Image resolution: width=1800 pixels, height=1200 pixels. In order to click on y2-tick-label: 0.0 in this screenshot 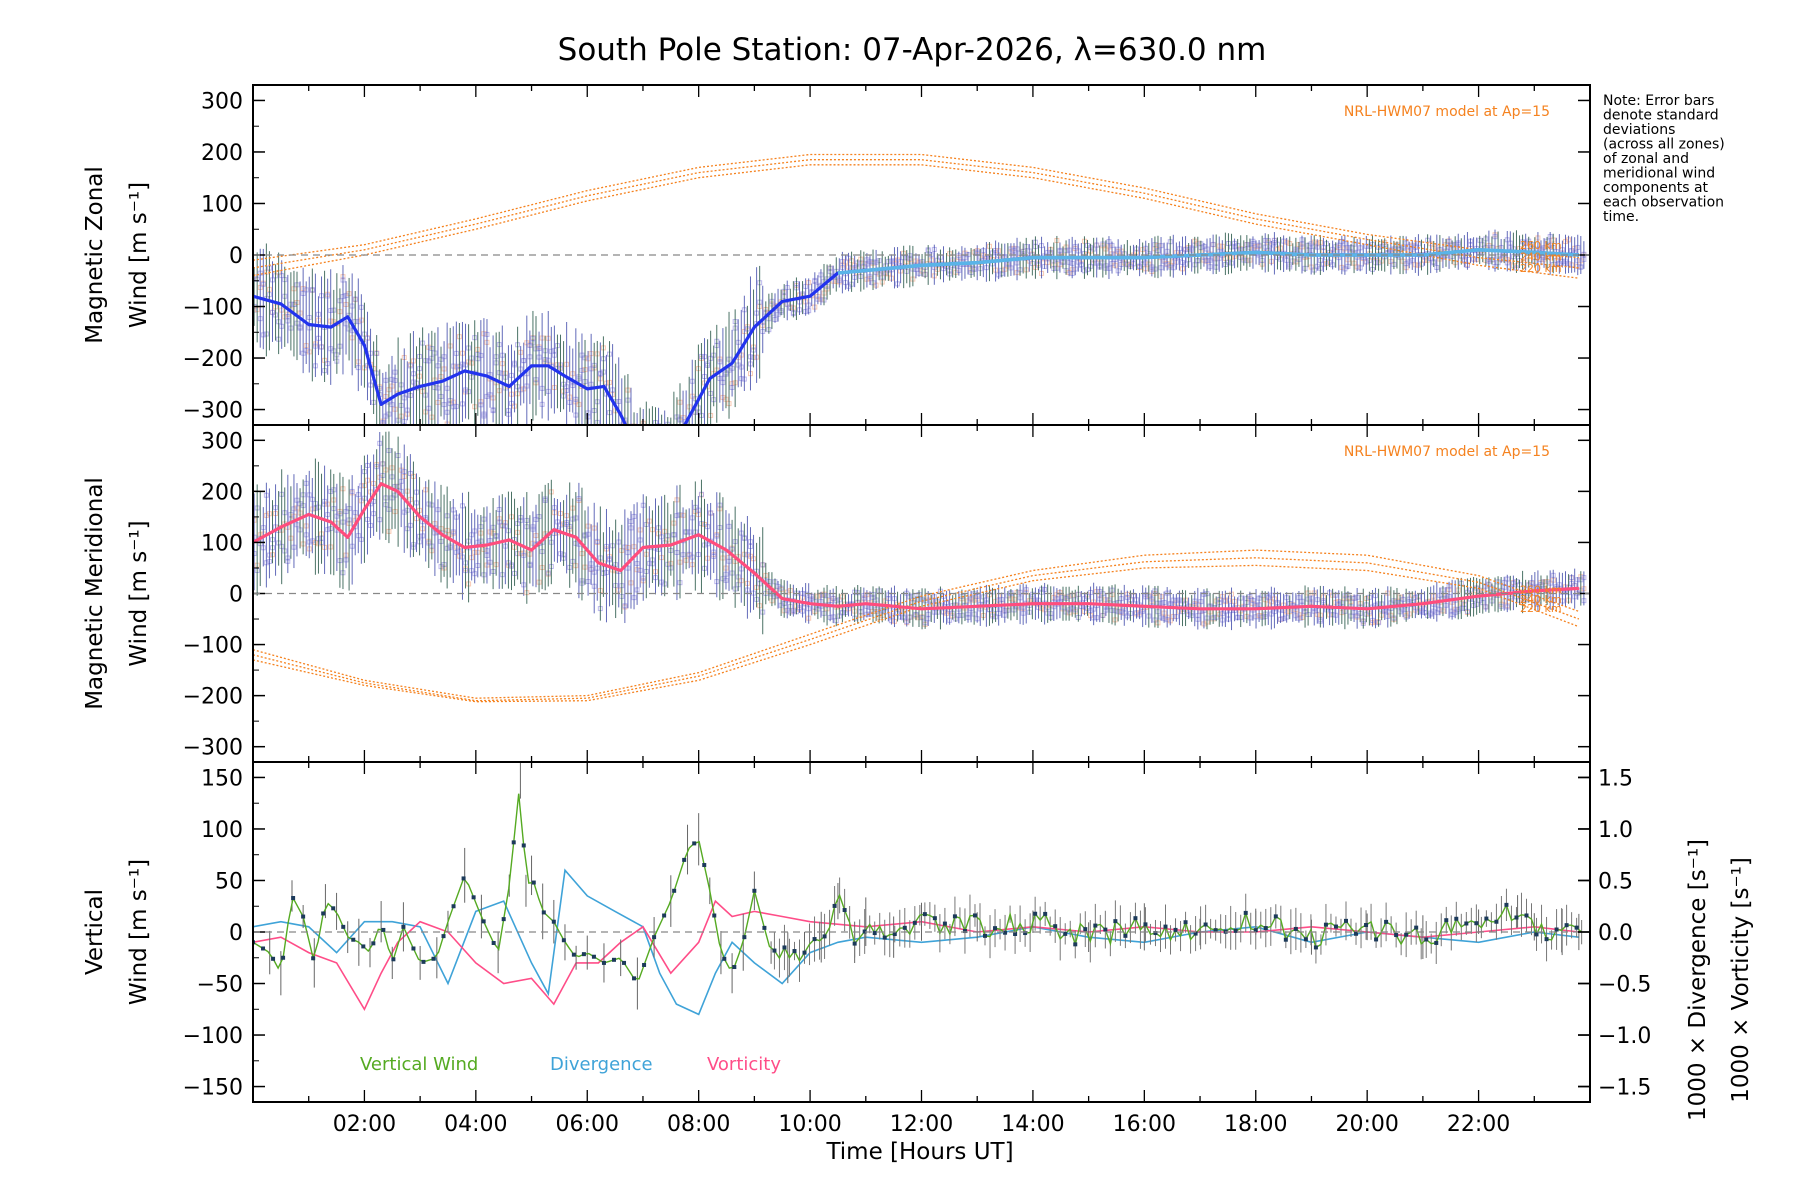, I will do `click(1615, 933)`.